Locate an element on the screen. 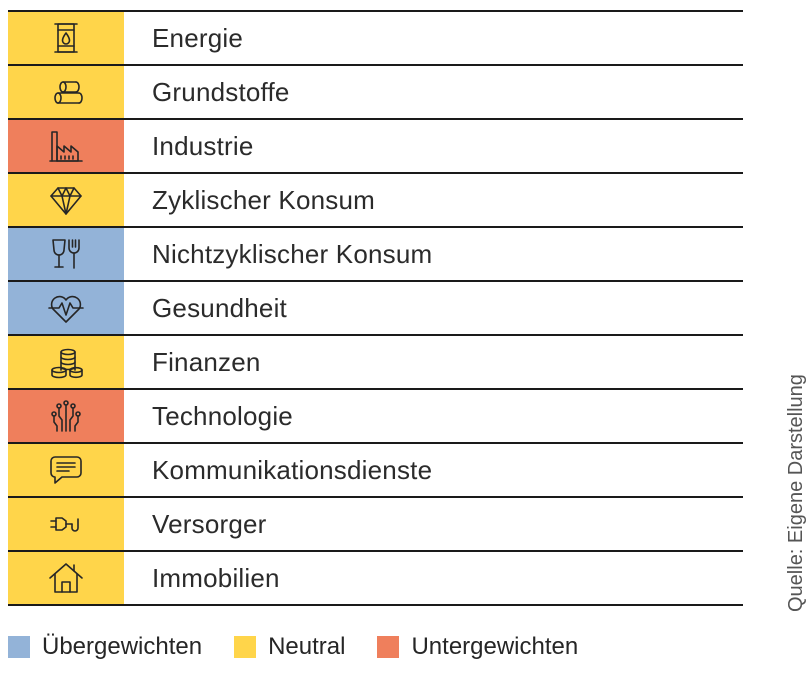  house-icon is located at coordinates (66, 578).